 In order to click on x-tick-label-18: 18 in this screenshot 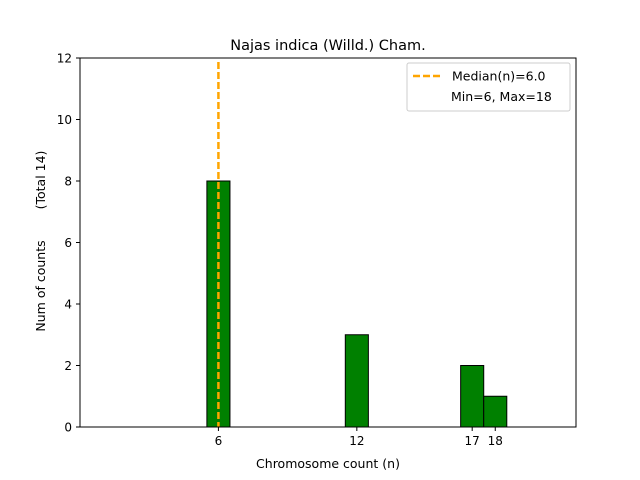, I will do `click(495, 441)`.